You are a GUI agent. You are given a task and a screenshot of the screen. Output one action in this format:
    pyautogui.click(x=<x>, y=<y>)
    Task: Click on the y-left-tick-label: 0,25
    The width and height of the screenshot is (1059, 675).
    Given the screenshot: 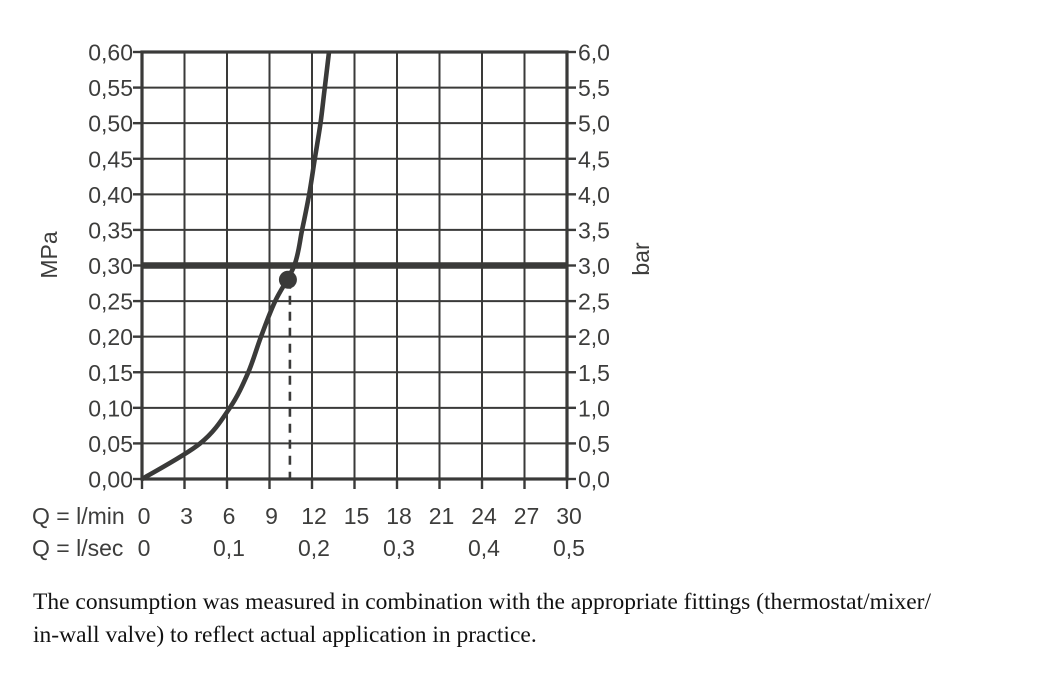 What is the action you would take?
    pyautogui.click(x=110, y=302)
    